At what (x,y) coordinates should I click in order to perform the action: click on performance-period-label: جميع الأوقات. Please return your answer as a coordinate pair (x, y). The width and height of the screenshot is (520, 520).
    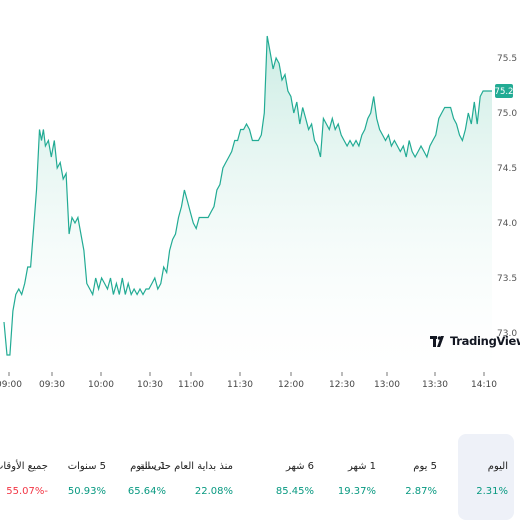
    Looking at the image, I should click on (24, 466).